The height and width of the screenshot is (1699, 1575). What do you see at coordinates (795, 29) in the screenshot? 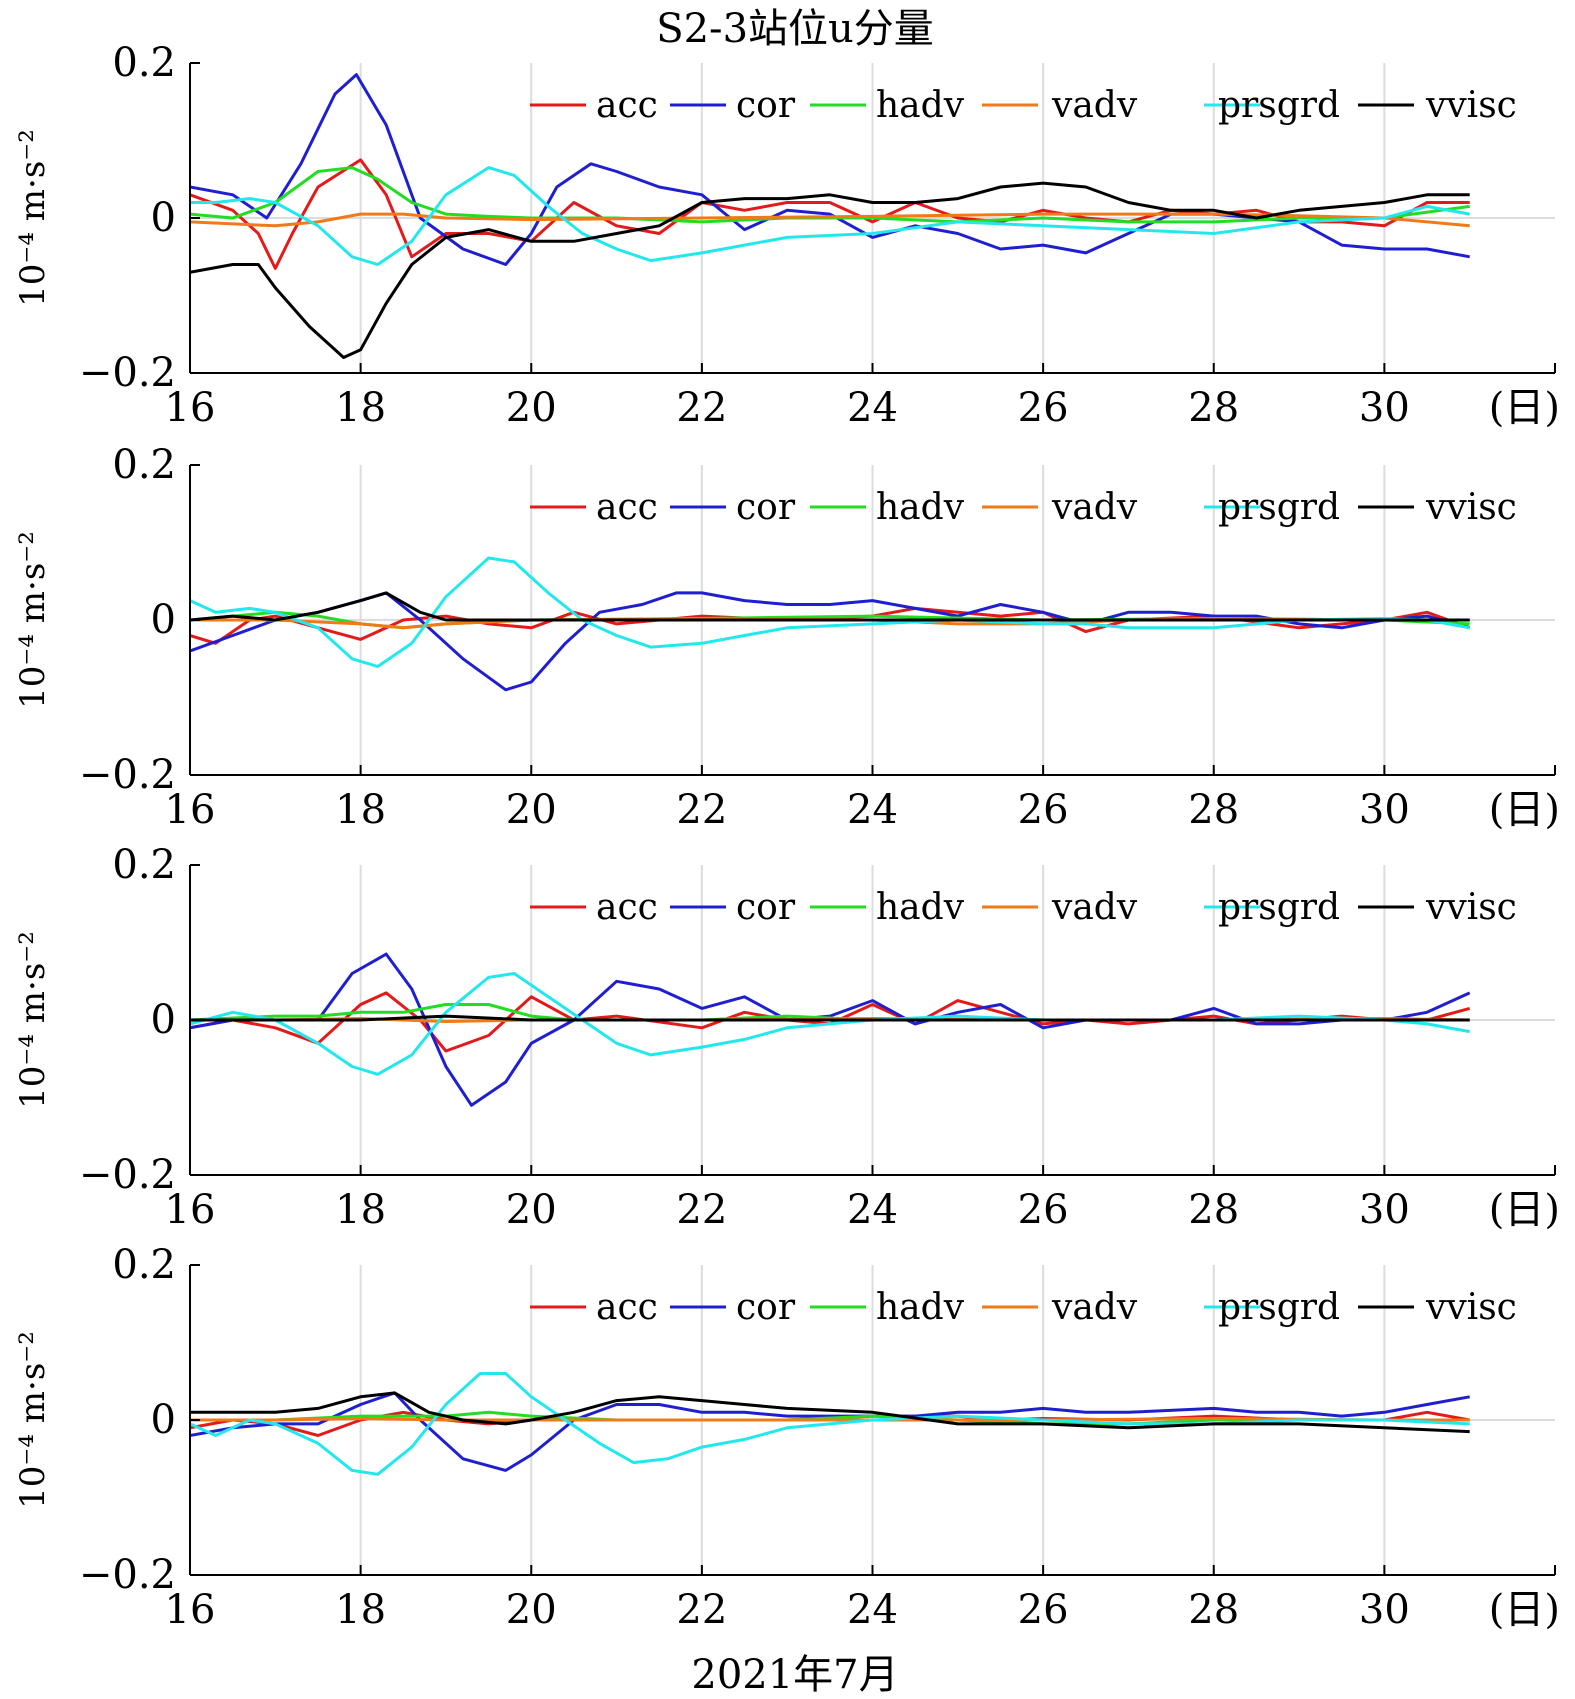
I see `chart-title: S2-3站位u分量` at bounding box center [795, 29].